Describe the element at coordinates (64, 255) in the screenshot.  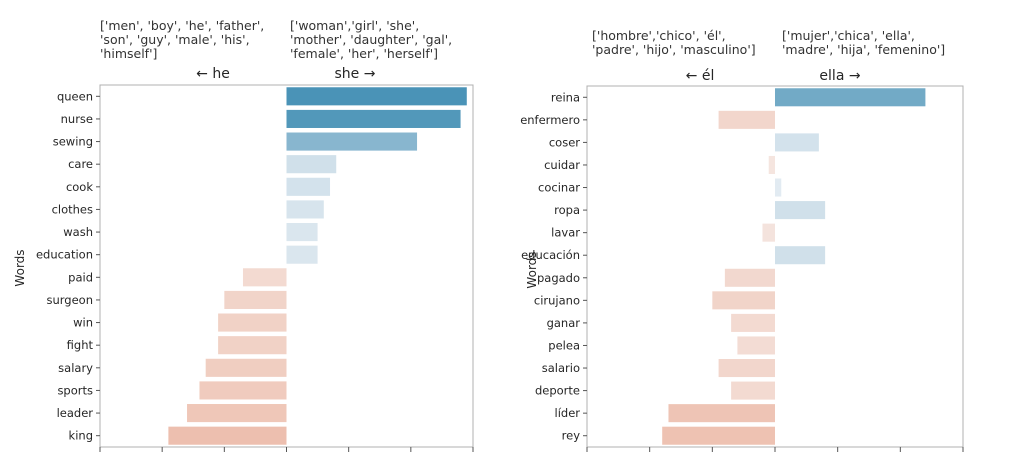
I see `panel-1-ytick-label-education: education` at that location.